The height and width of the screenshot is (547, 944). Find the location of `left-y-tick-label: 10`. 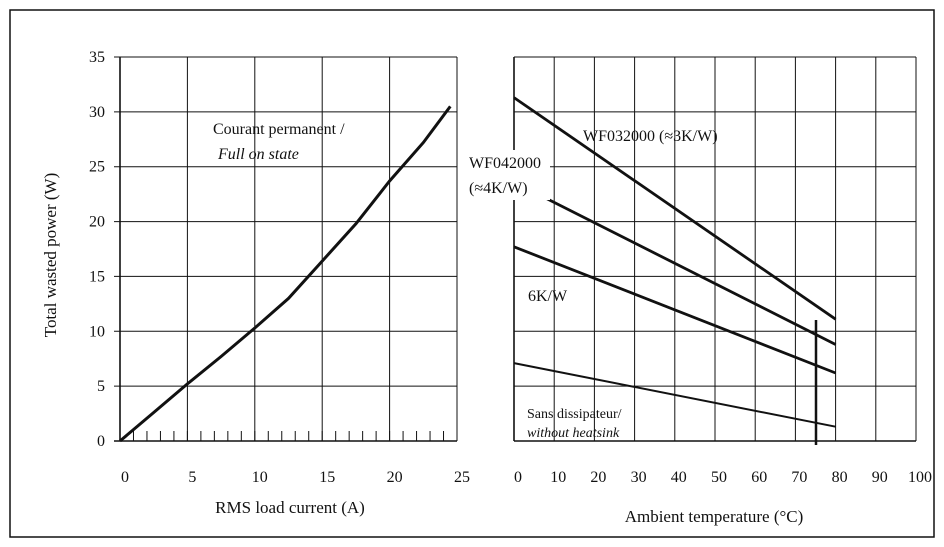

left-y-tick-label: 10 is located at coordinates (97, 331).